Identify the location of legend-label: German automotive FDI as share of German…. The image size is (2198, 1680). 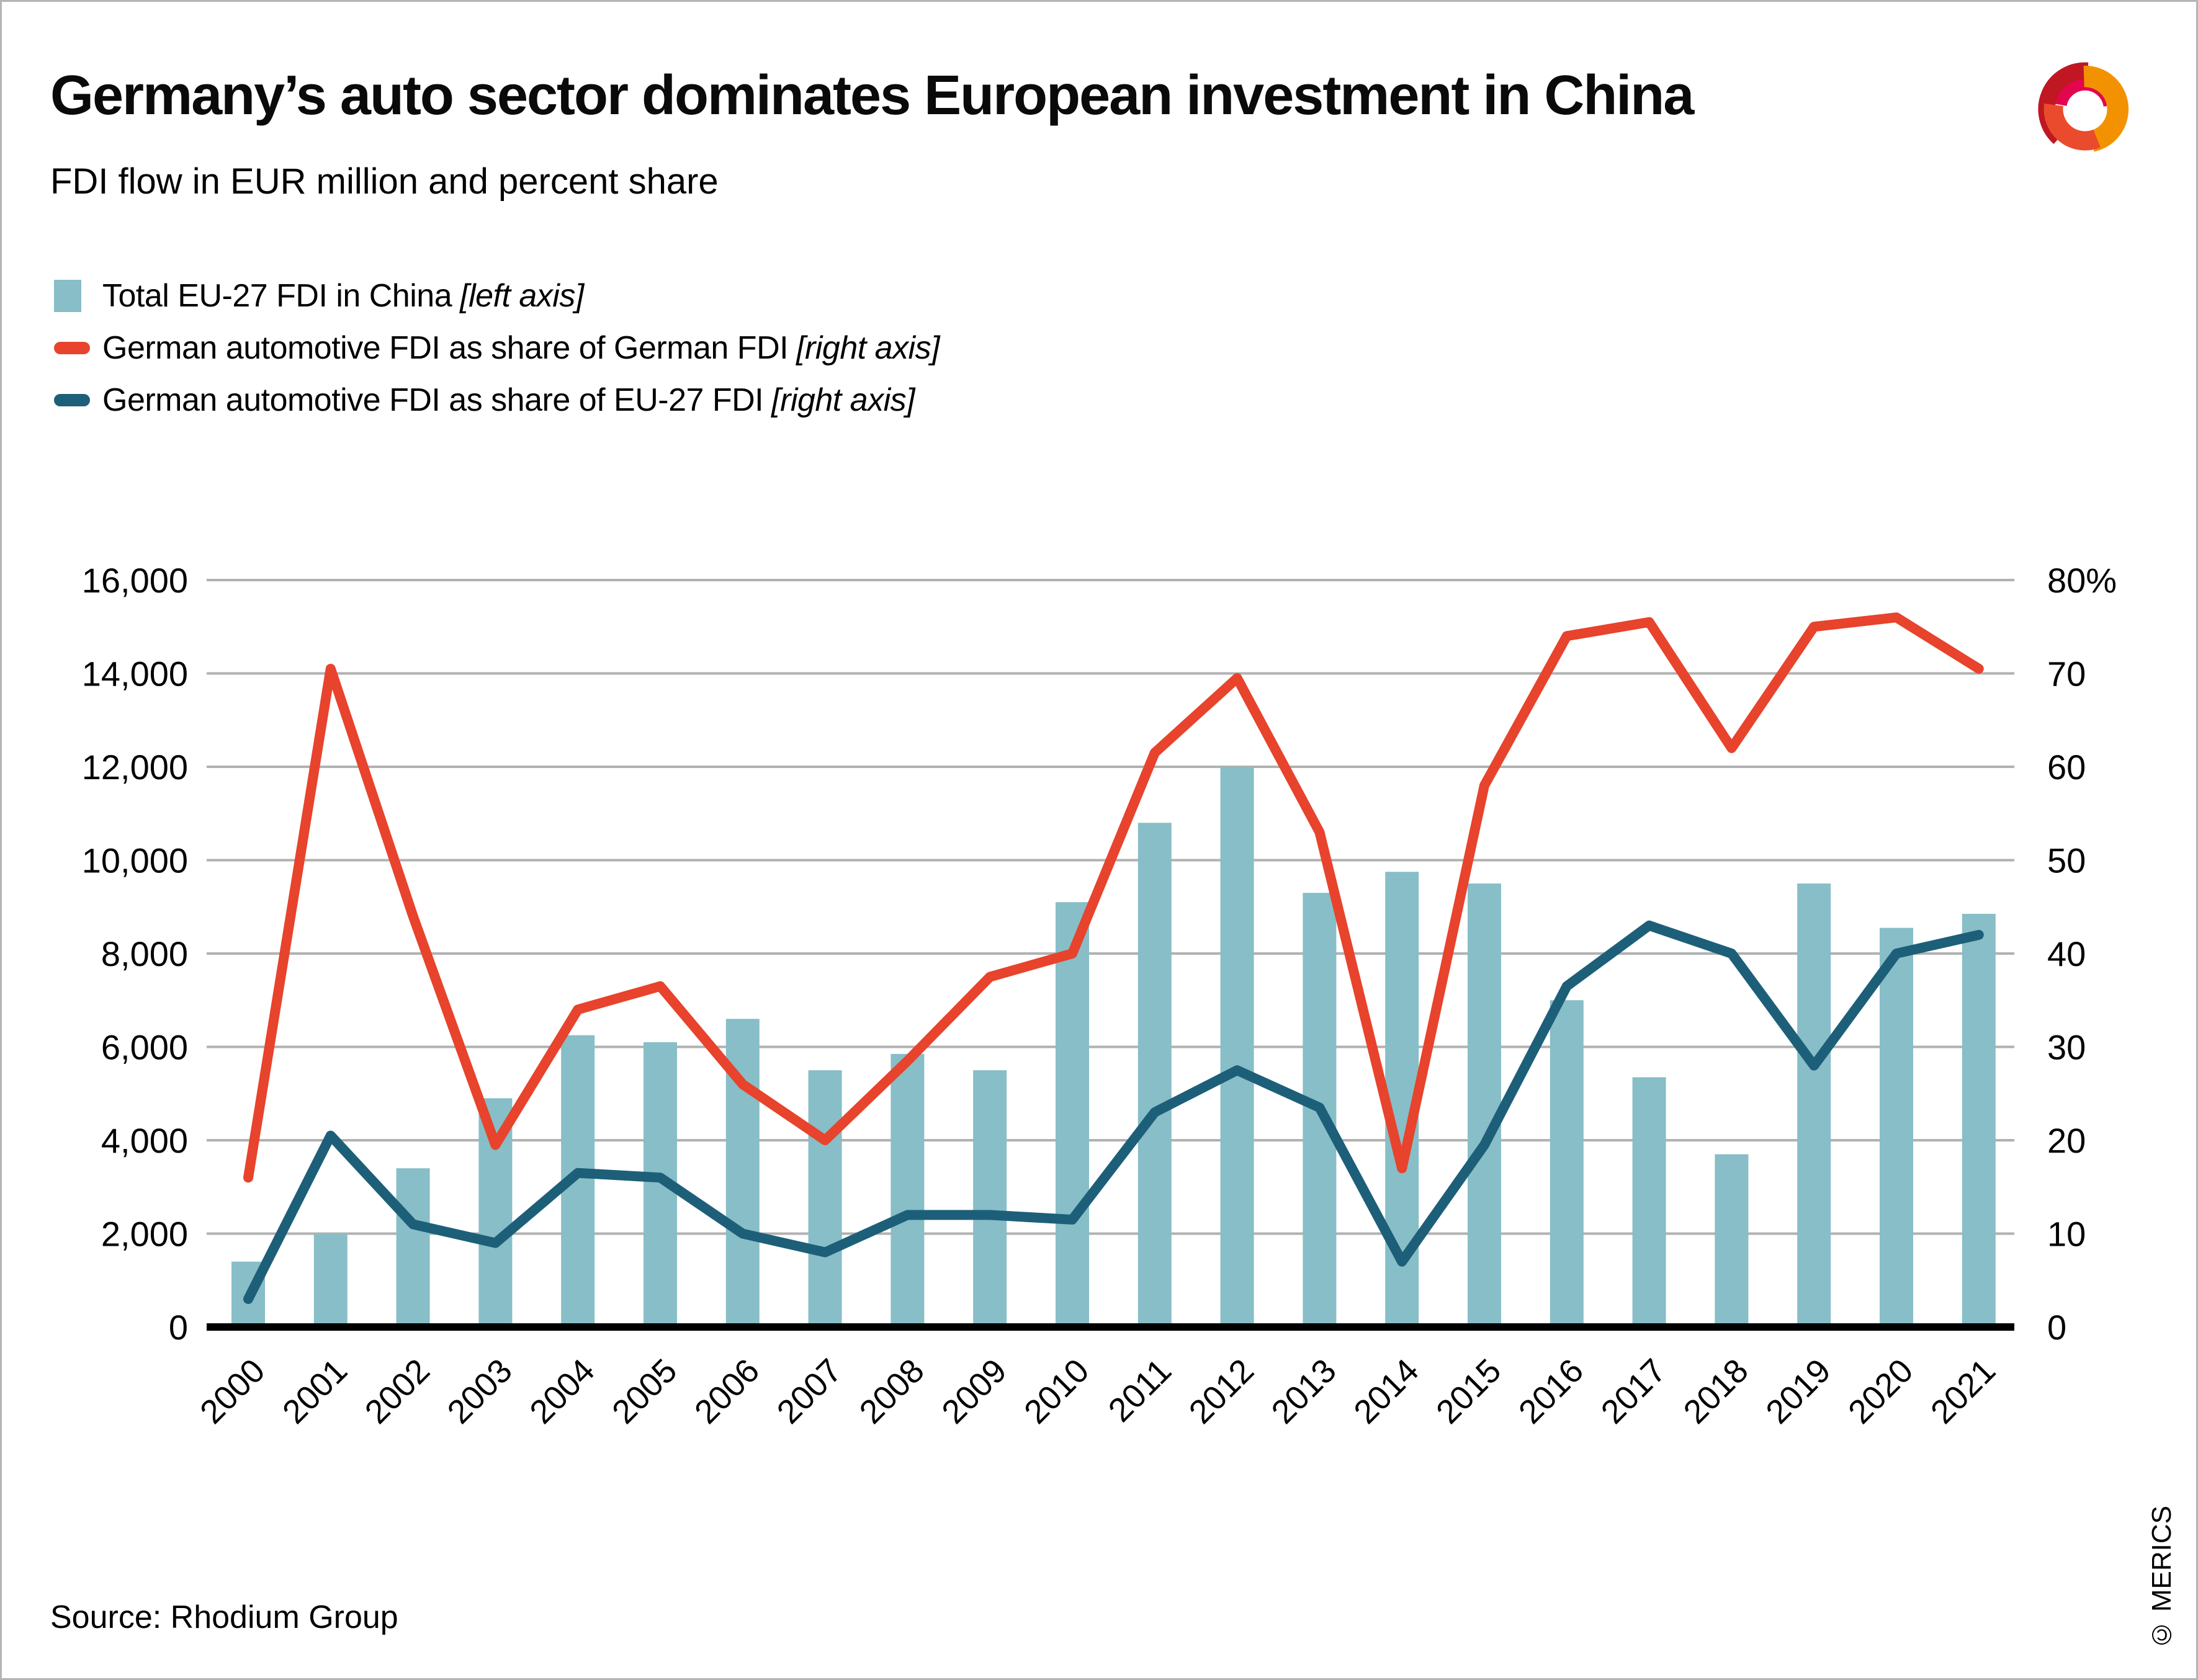
(445, 348).